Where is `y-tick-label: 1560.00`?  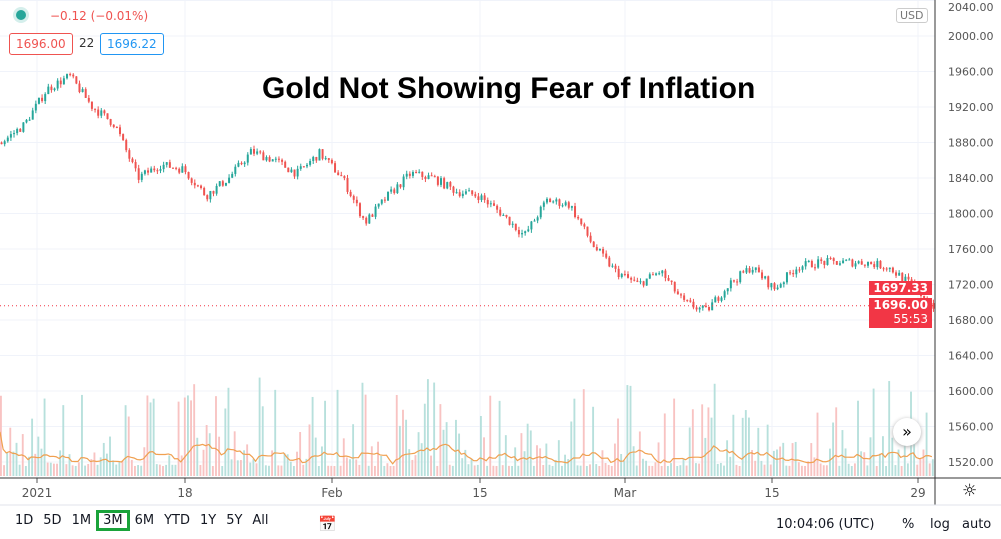
y-tick-label: 1560.00 is located at coordinates (971, 427).